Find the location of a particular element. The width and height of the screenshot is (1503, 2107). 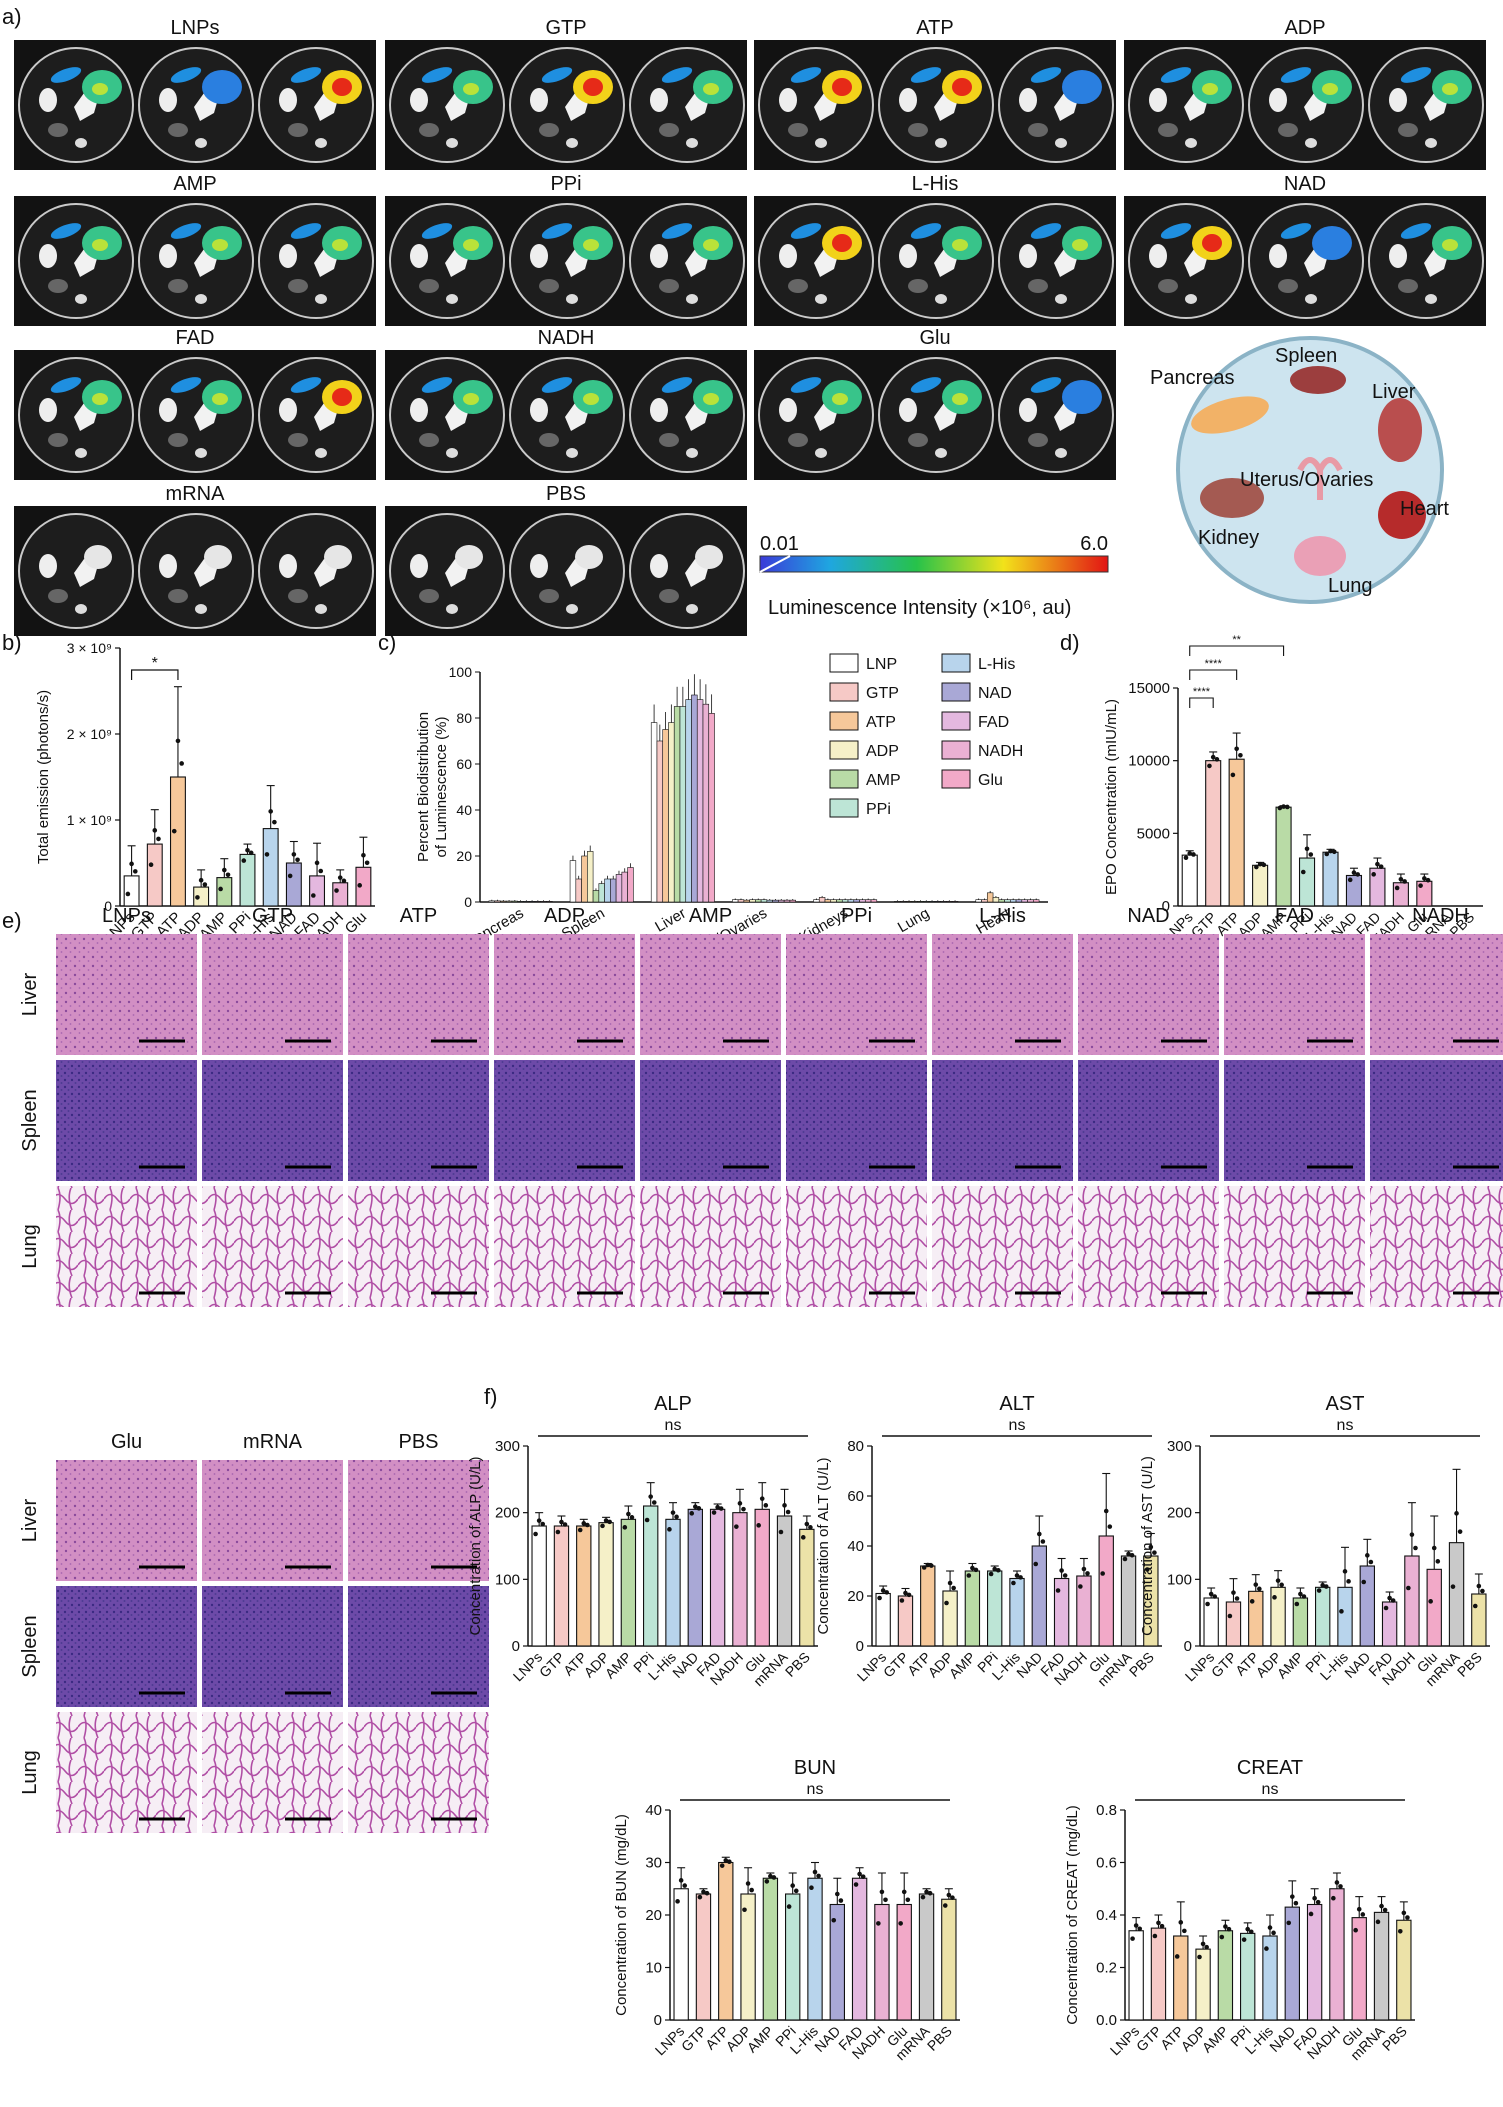

bar-AMP-Heart is located at coordinates (1001, 901).